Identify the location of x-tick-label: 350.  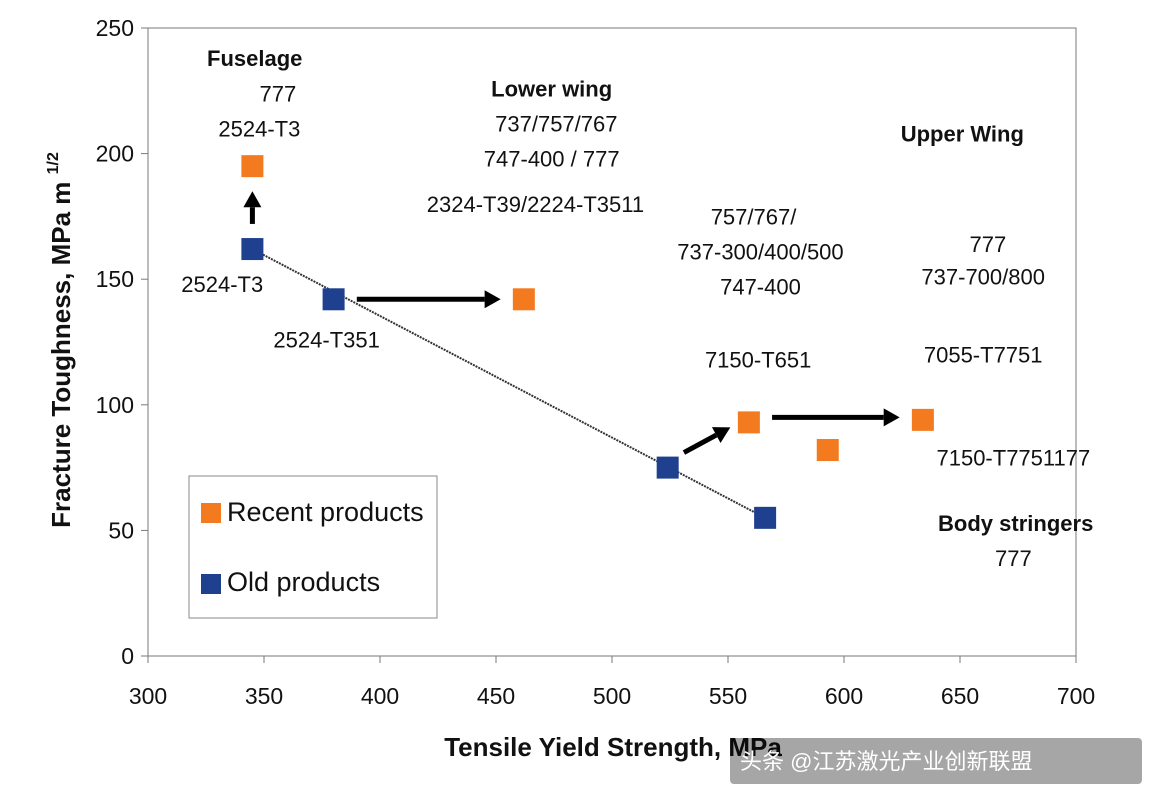
(264, 696).